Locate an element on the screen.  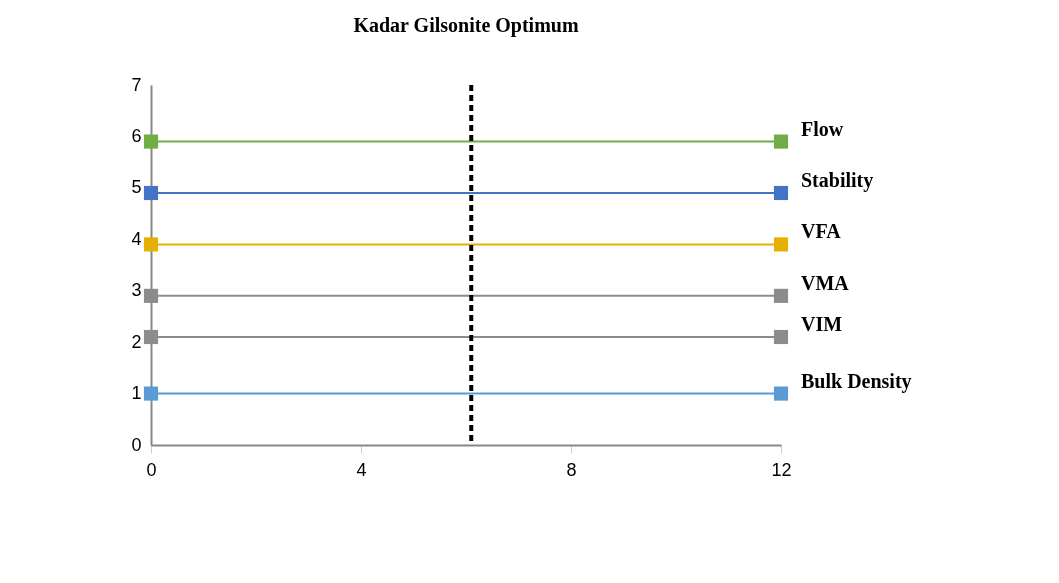
series-label: VIM is located at coordinates (822, 324).